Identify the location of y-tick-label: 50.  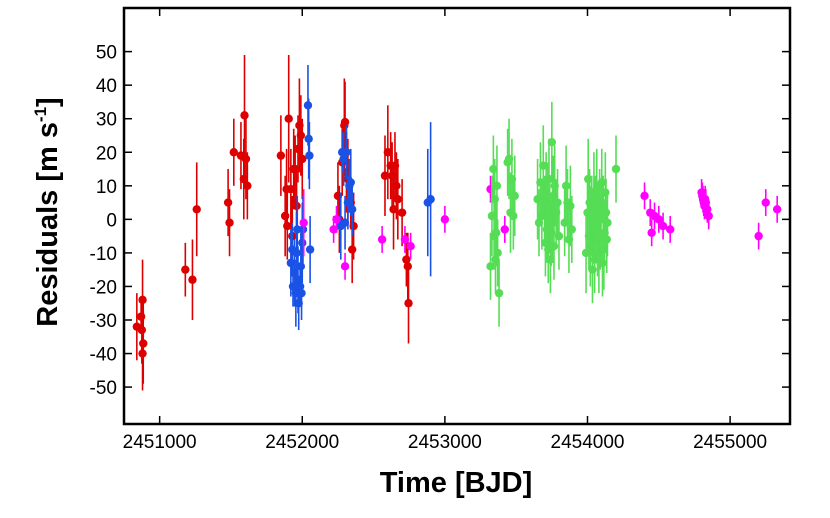
(106, 53).